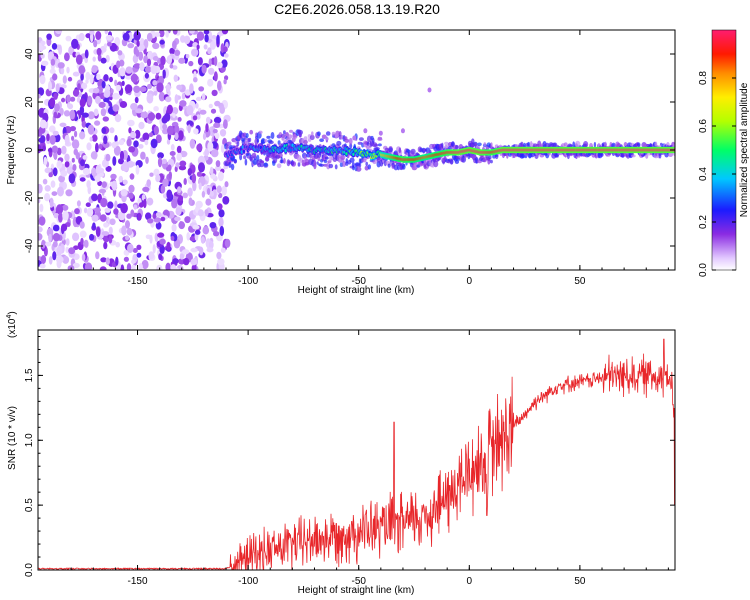 The image size is (750, 600). I want to click on spectrogram-y-tick-label: -20, so click(29, 197).